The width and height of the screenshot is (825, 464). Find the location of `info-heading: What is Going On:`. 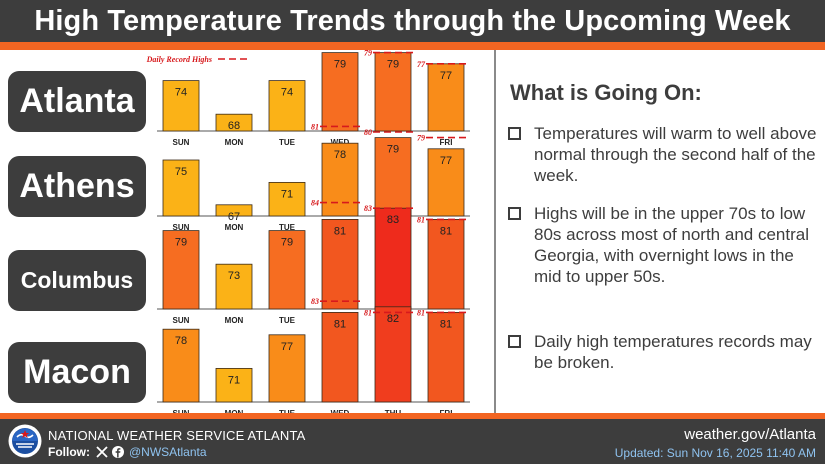

info-heading: What is Going On: is located at coordinates (606, 92).